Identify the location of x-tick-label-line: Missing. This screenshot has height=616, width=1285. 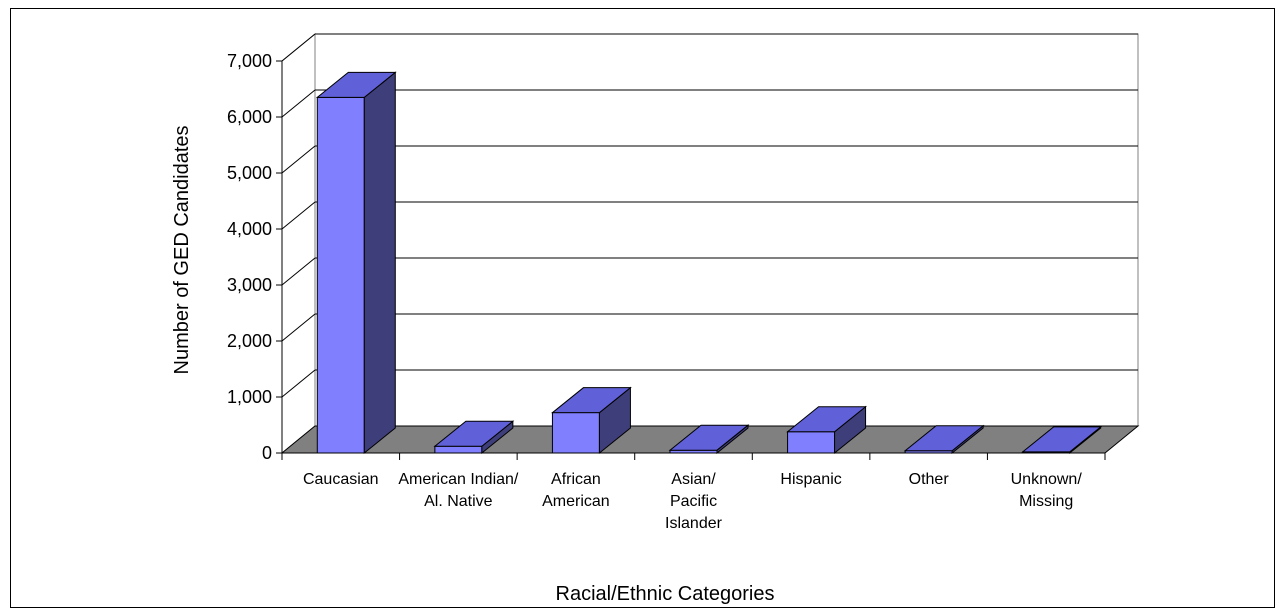
(1046, 501).